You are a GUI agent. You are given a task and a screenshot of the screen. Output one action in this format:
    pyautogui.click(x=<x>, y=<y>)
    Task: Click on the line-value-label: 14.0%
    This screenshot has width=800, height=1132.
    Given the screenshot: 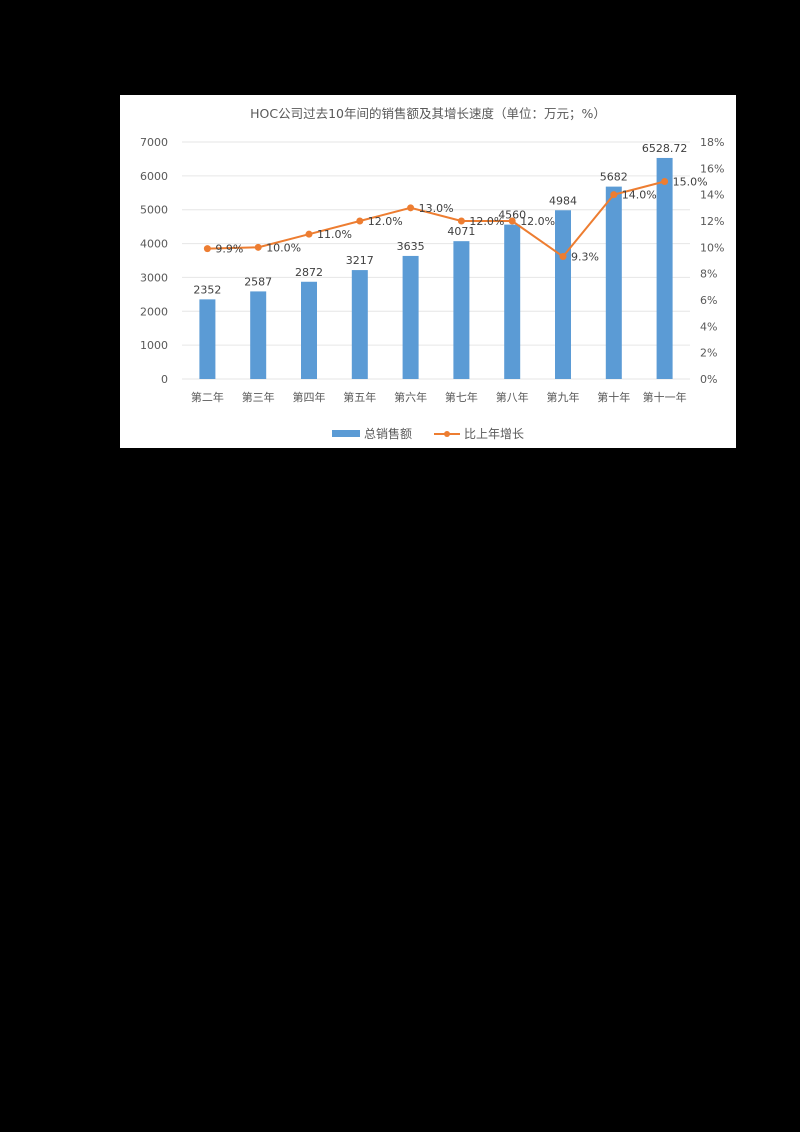 What is the action you would take?
    pyautogui.click(x=639, y=195)
    